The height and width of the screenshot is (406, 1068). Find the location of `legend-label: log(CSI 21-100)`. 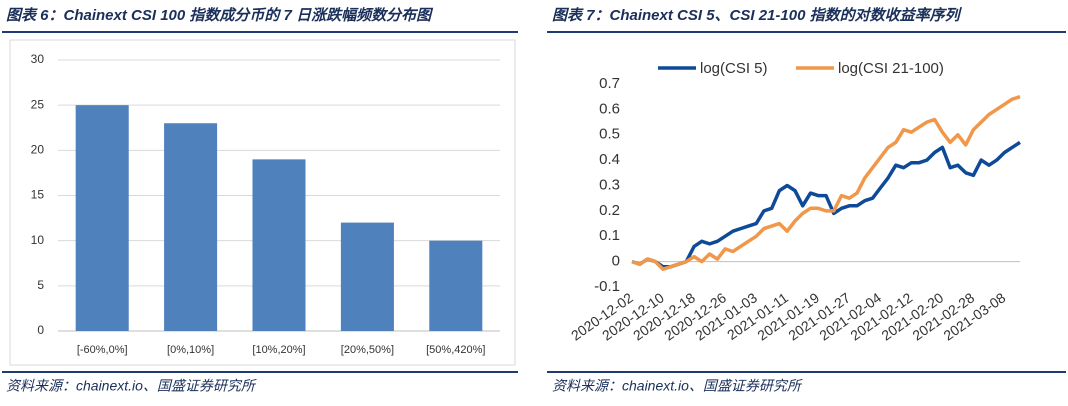

legend-label: log(CSI 21-100) is located at coordinates (891, 68).